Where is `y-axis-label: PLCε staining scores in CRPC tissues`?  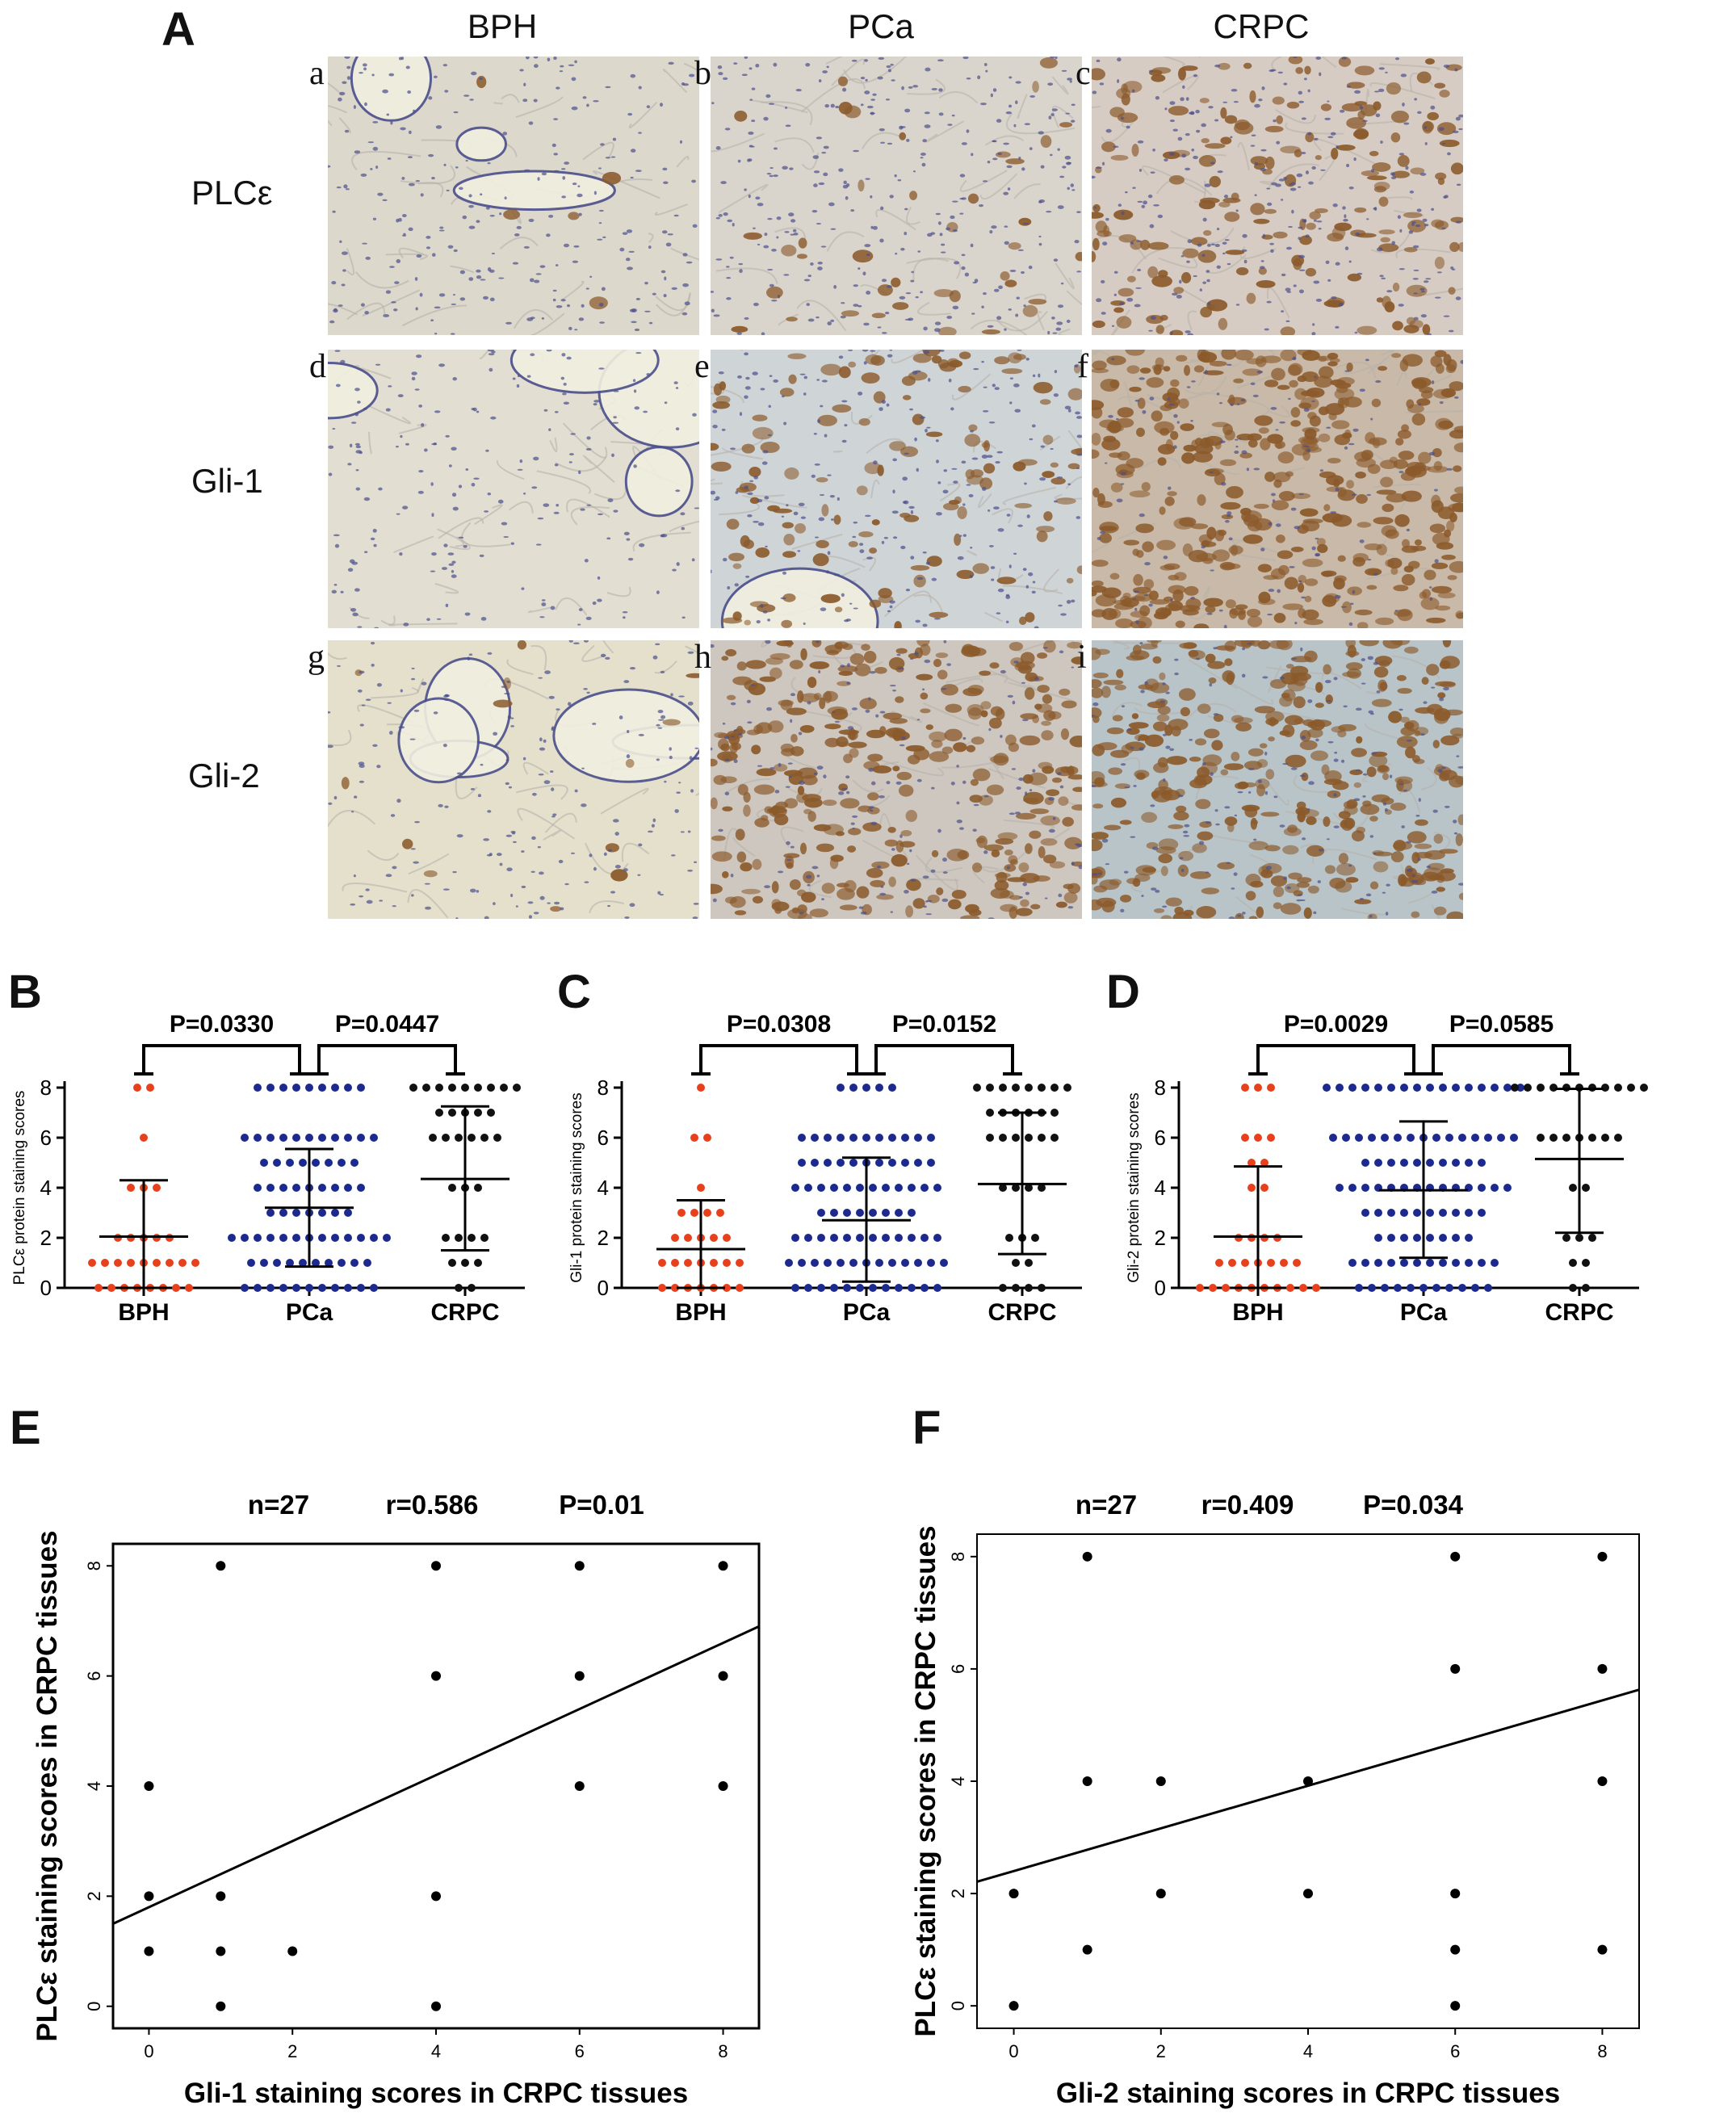
y-axis-label: PLCε staining scores in CRPC tissues is located at coordinates (47, 1786).